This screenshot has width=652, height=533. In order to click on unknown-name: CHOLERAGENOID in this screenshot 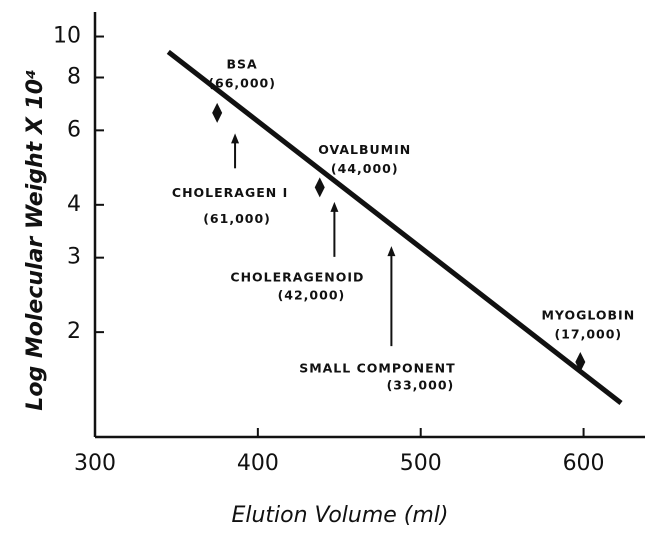, I will do `click(297, 276)`.